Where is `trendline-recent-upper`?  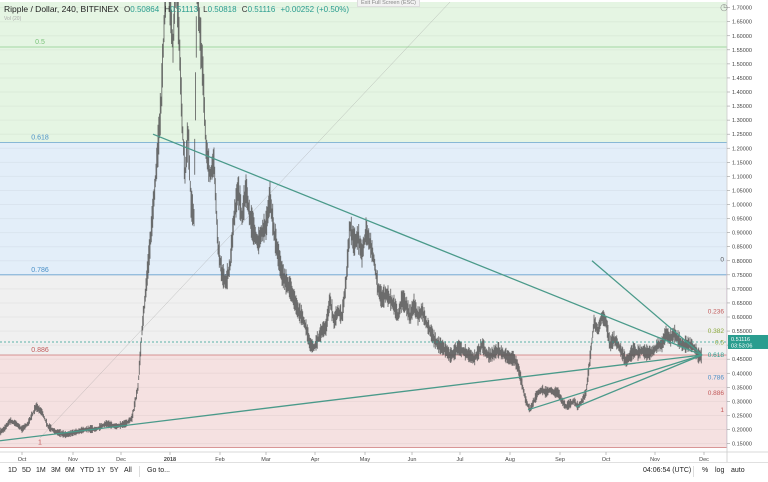
trendline-recent-upper is located at coordinates (647, 308).